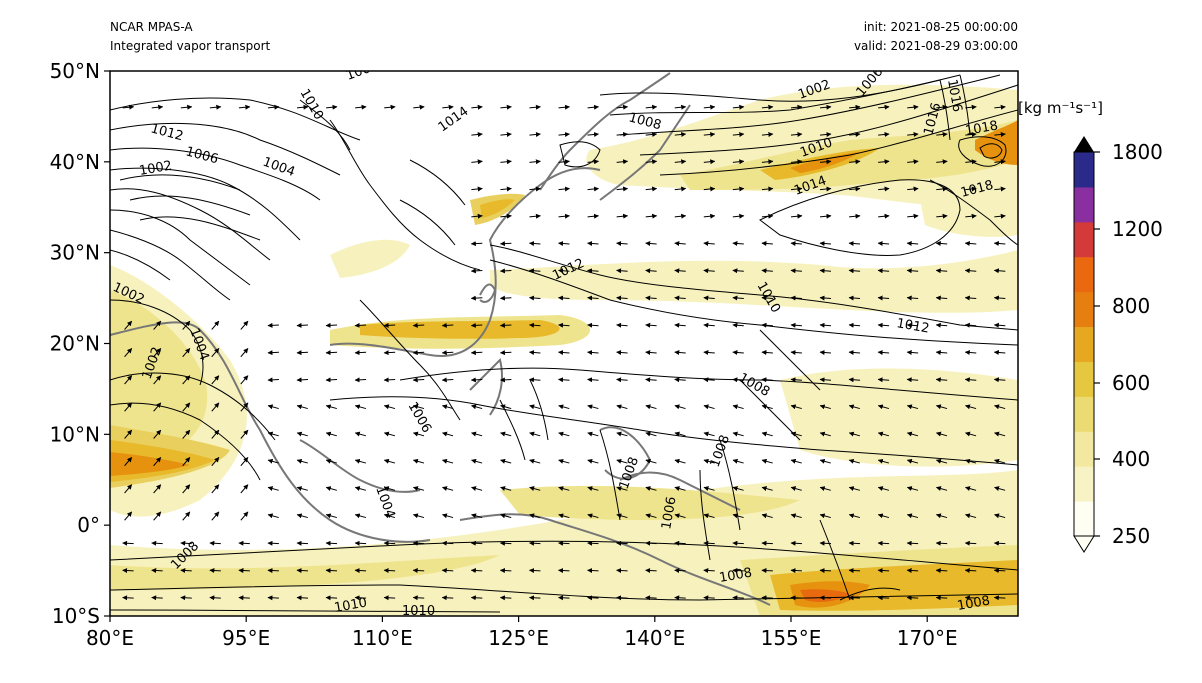  What do you see at coordinates (75, 71) in the screenshot?
I see `lat-tick-label: 50°N` at bounding box center [75, 71].